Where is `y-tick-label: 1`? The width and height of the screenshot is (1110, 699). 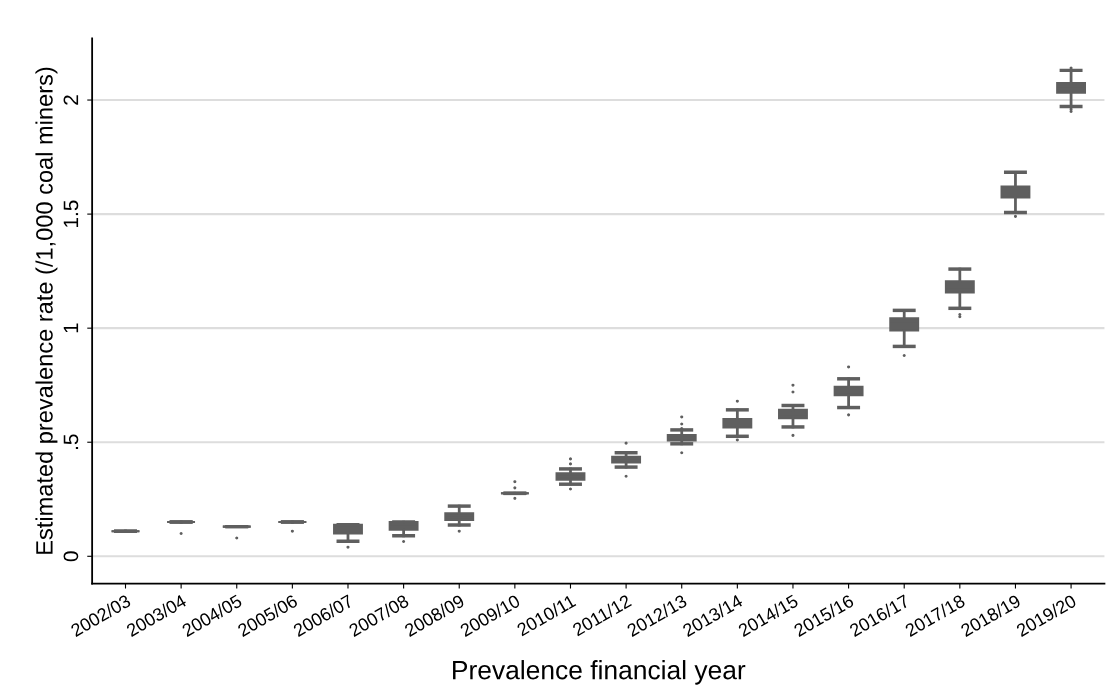
y-tick-label: 1 is located at coordinates (71, 328).